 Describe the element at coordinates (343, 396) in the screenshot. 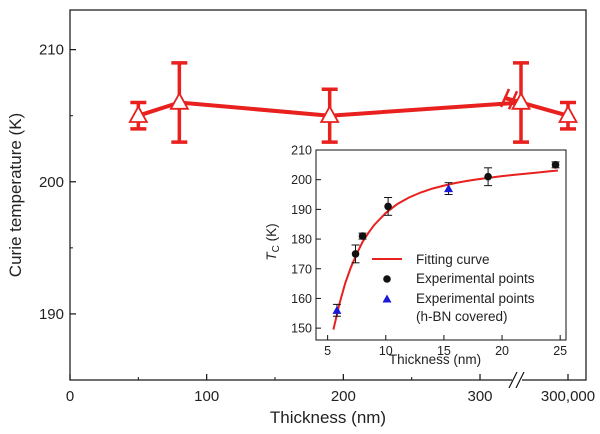

I see `x-tick-label: 200` at that location.